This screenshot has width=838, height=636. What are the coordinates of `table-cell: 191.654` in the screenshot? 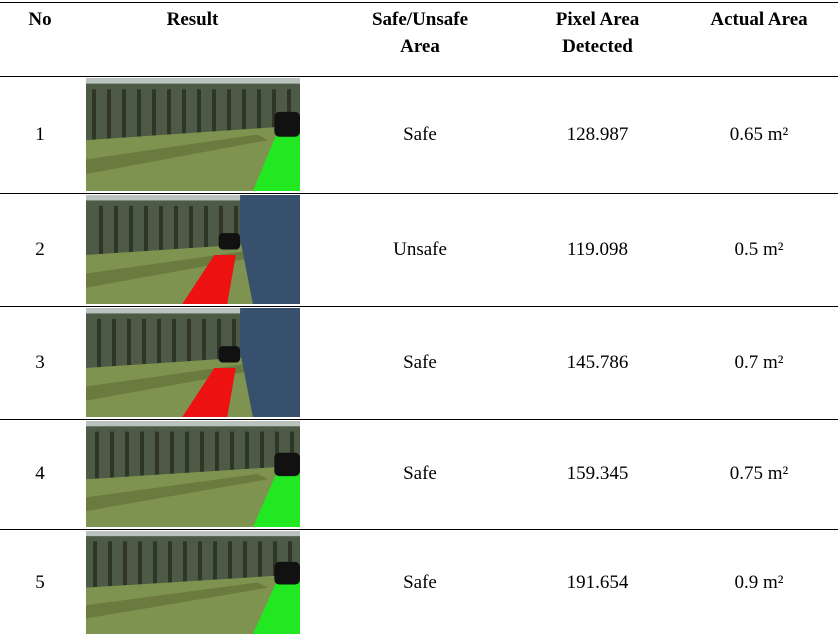 It's located at (597, 582).